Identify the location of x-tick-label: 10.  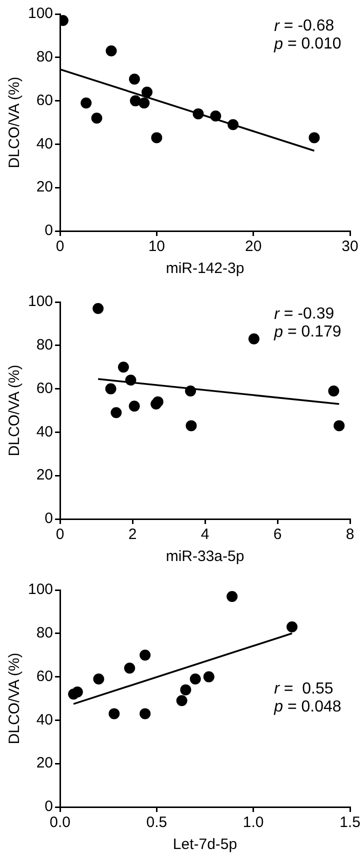
(157, 247).